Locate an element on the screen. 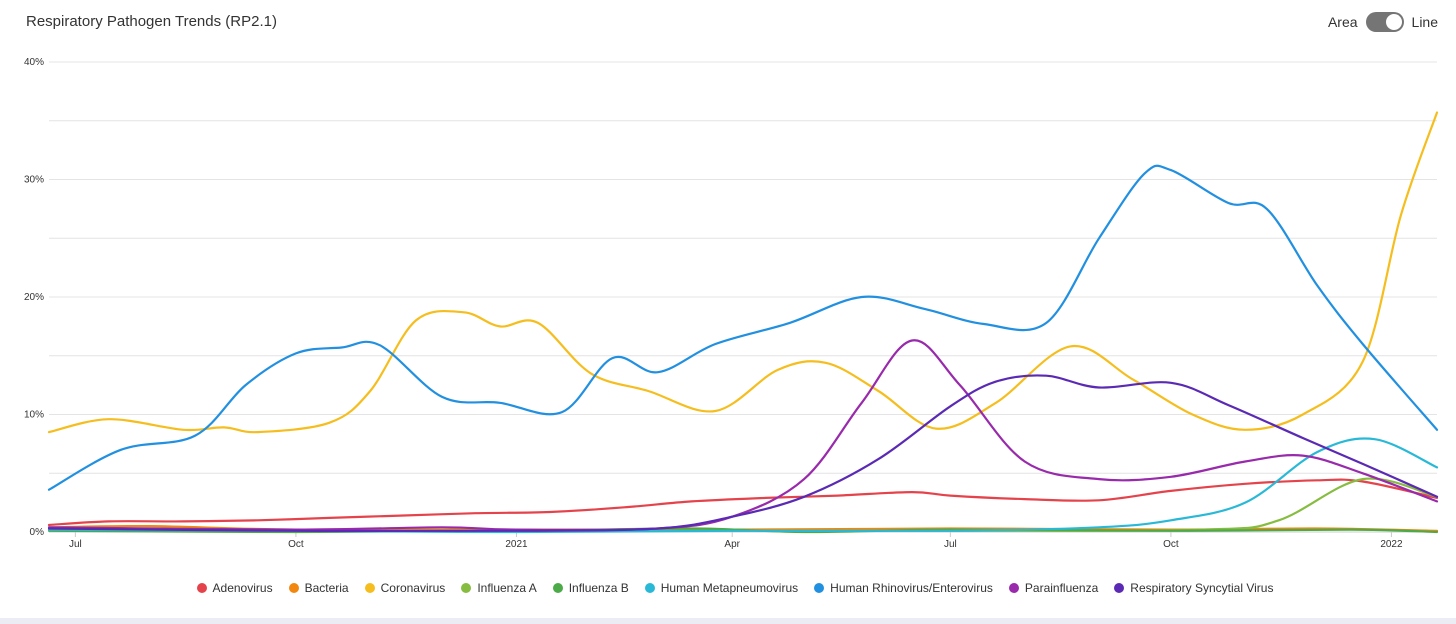 The image size is (1456, 624). legend-item-coronavirus: Coronavirus is located at coordinates (405, 588).